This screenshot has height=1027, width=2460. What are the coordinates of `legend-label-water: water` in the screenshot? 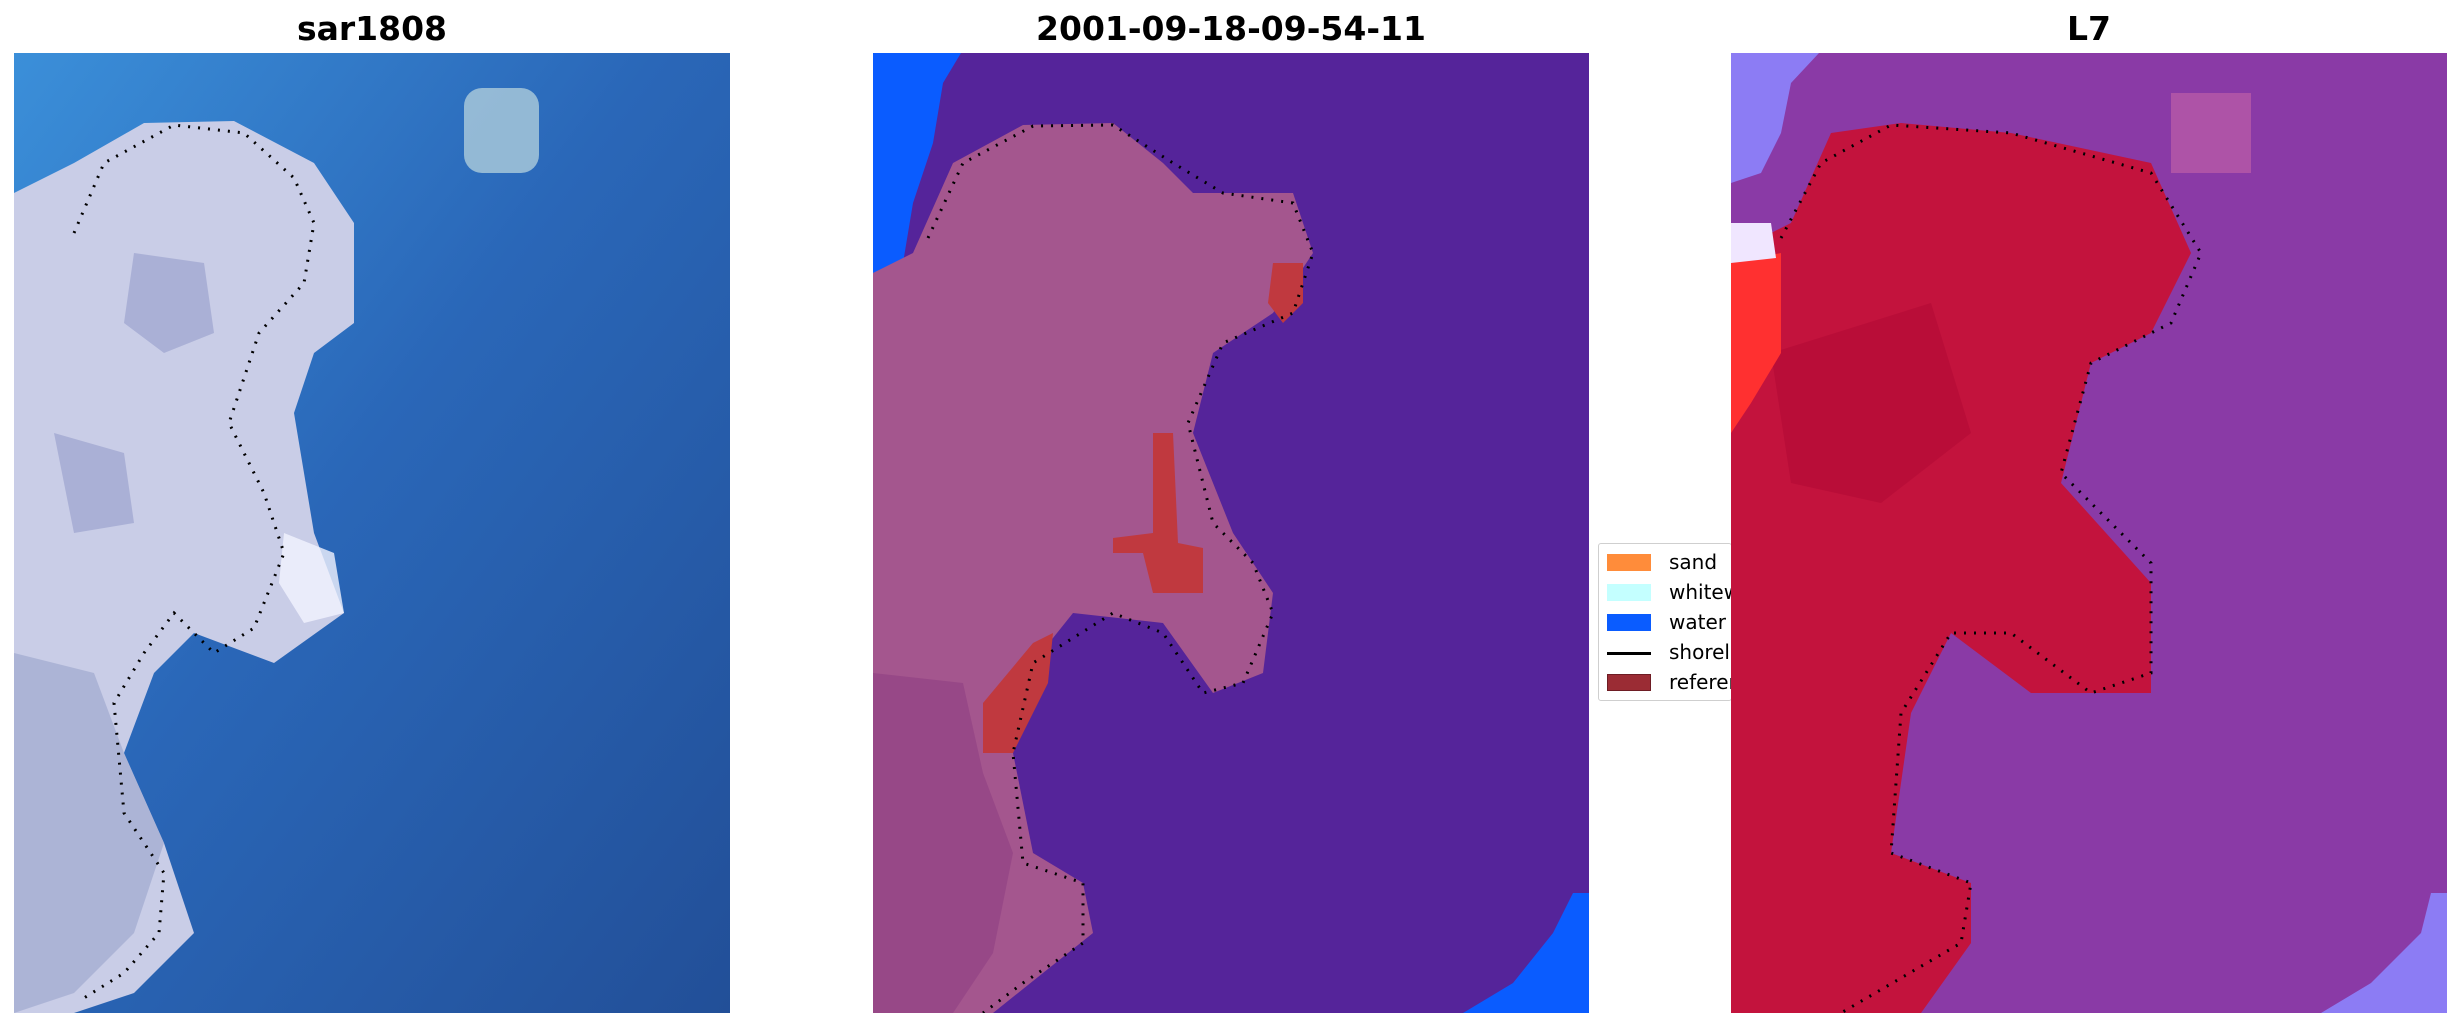 It's located at (1697, 622).